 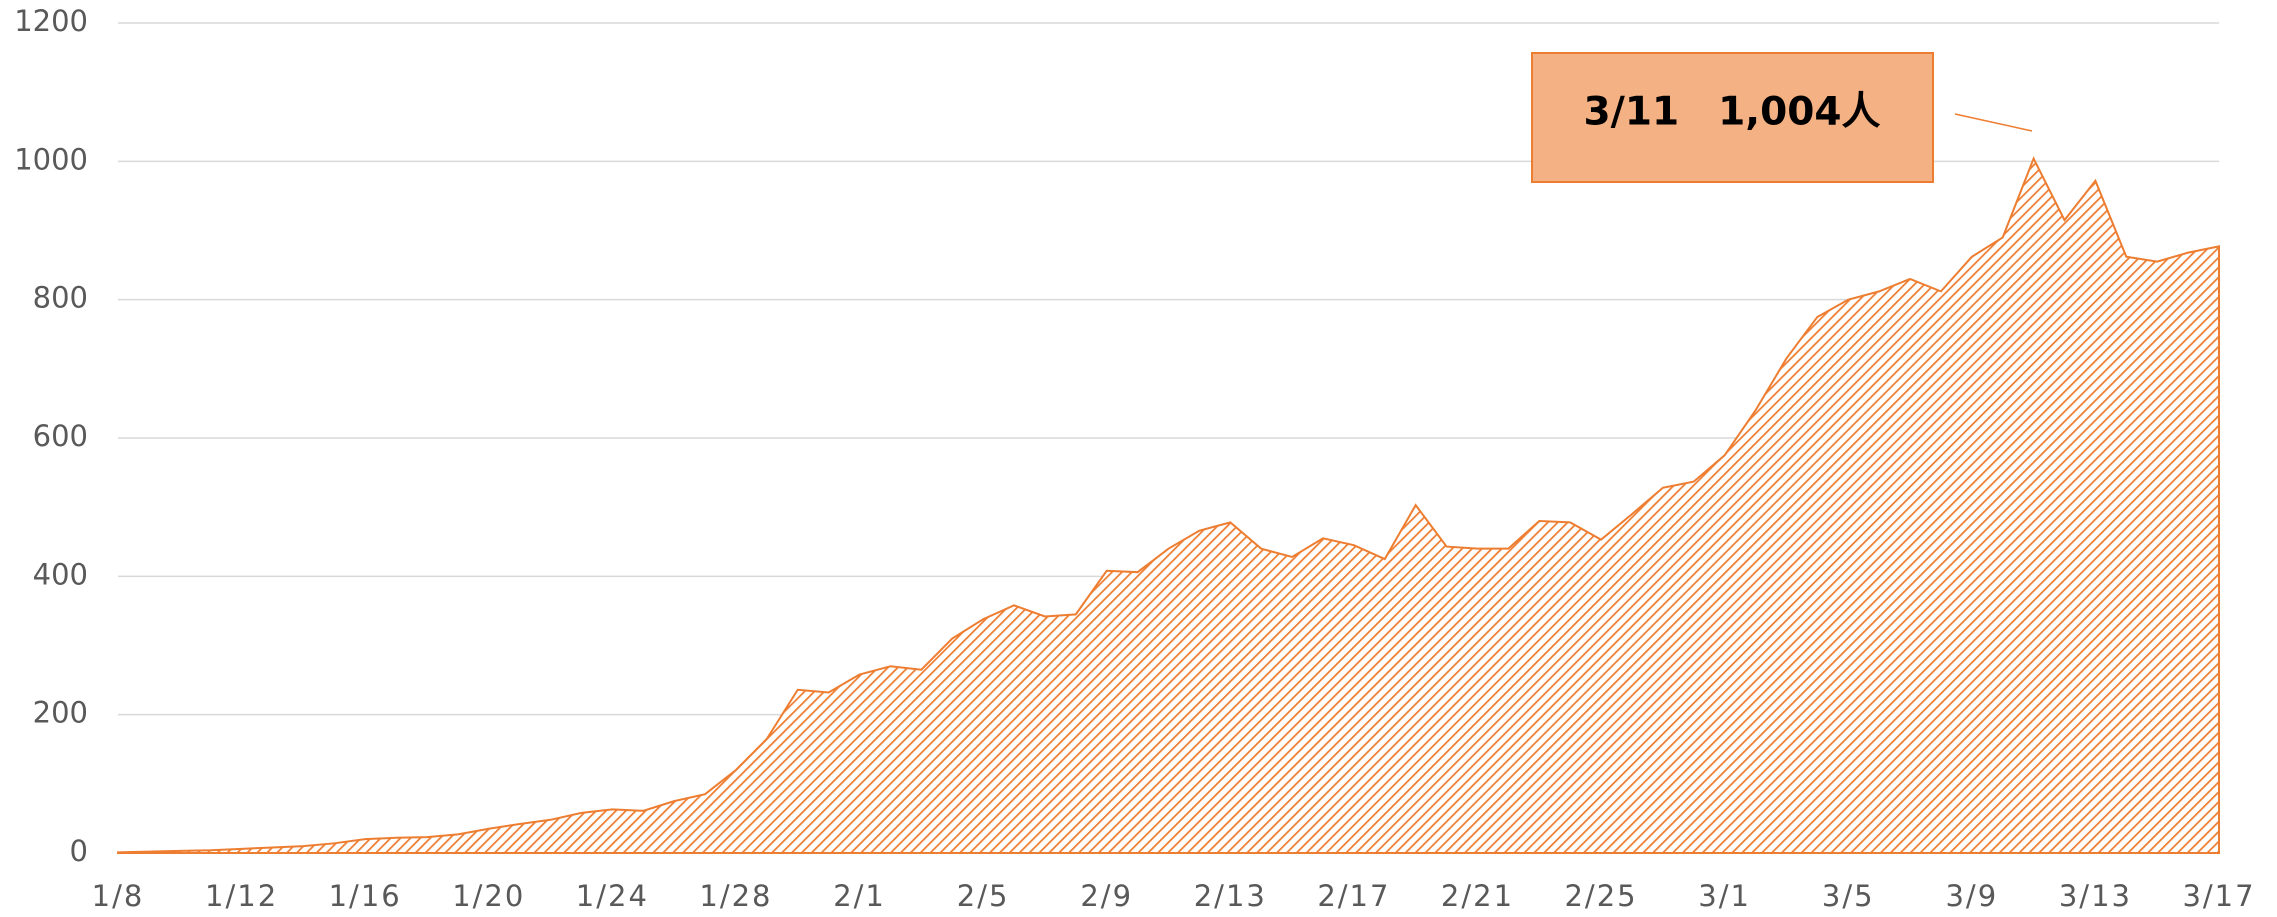 What do you see at coordinates (1971, 896) in the screenshot?
I see `x-tick-label: 3/9` at bounding box center [1971, 896].